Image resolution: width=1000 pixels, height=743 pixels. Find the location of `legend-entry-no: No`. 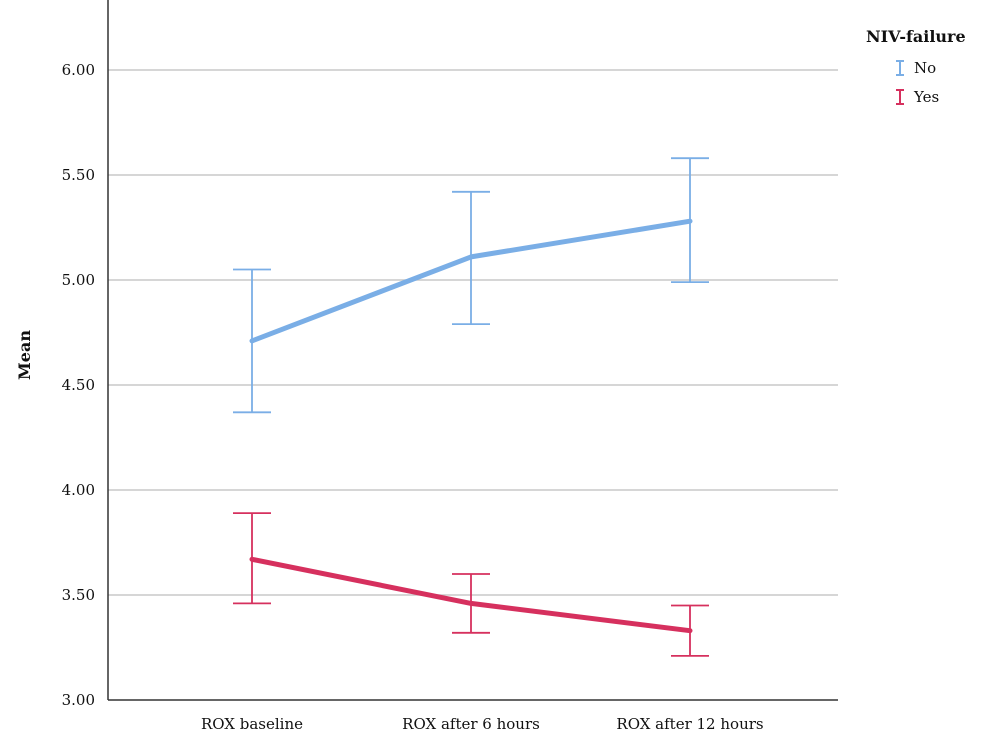

legend-entry-no: No is located at coordinates (916, 68).